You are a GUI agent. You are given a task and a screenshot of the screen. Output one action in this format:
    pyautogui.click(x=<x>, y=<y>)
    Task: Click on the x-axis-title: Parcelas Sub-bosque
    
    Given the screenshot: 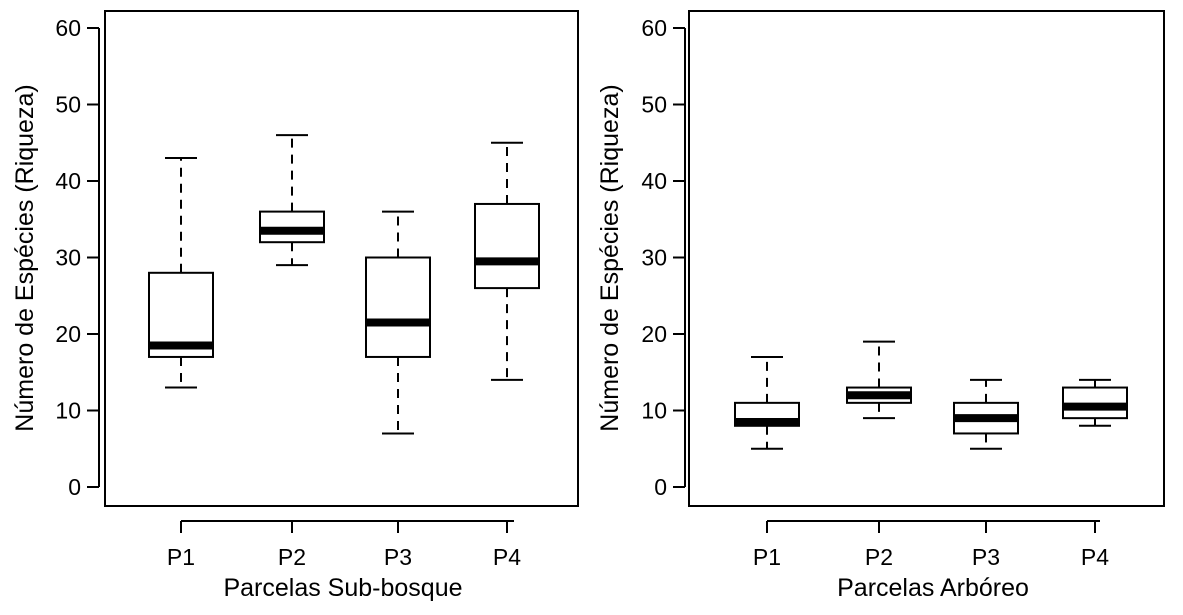 What is the action you would take?
    pyautogui.click(x=342, y=588)
    